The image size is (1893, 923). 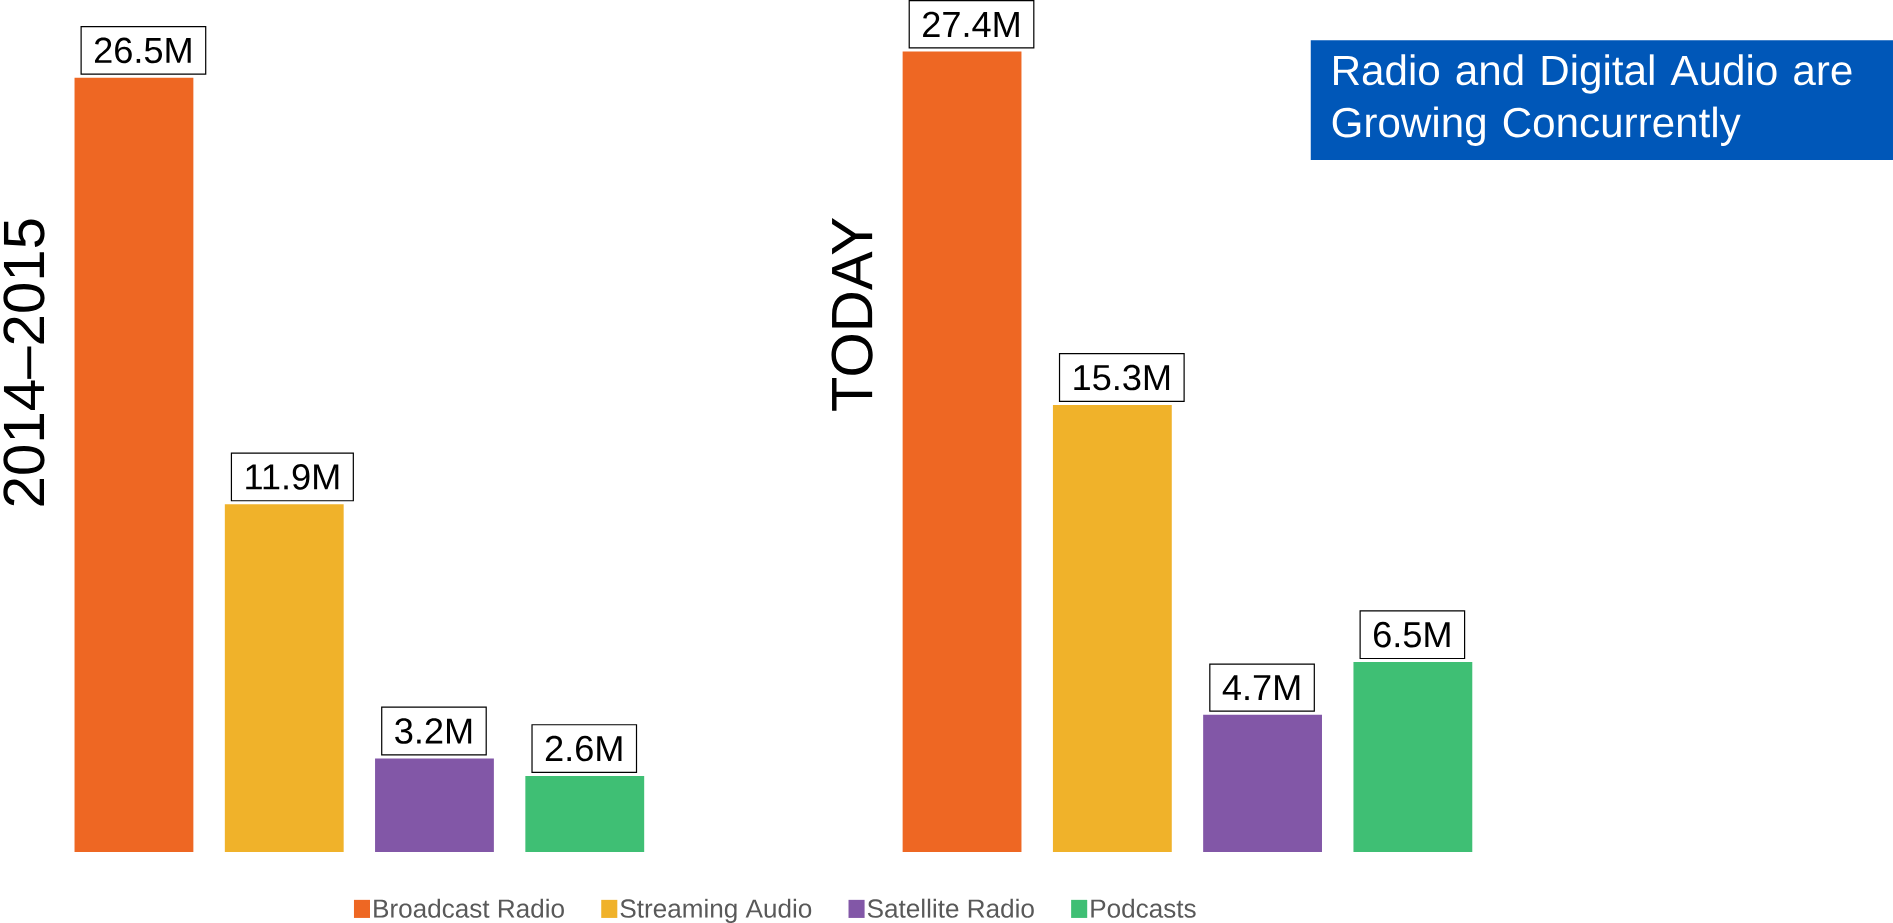 I want to click on bar, so click(x=1413, y=757).